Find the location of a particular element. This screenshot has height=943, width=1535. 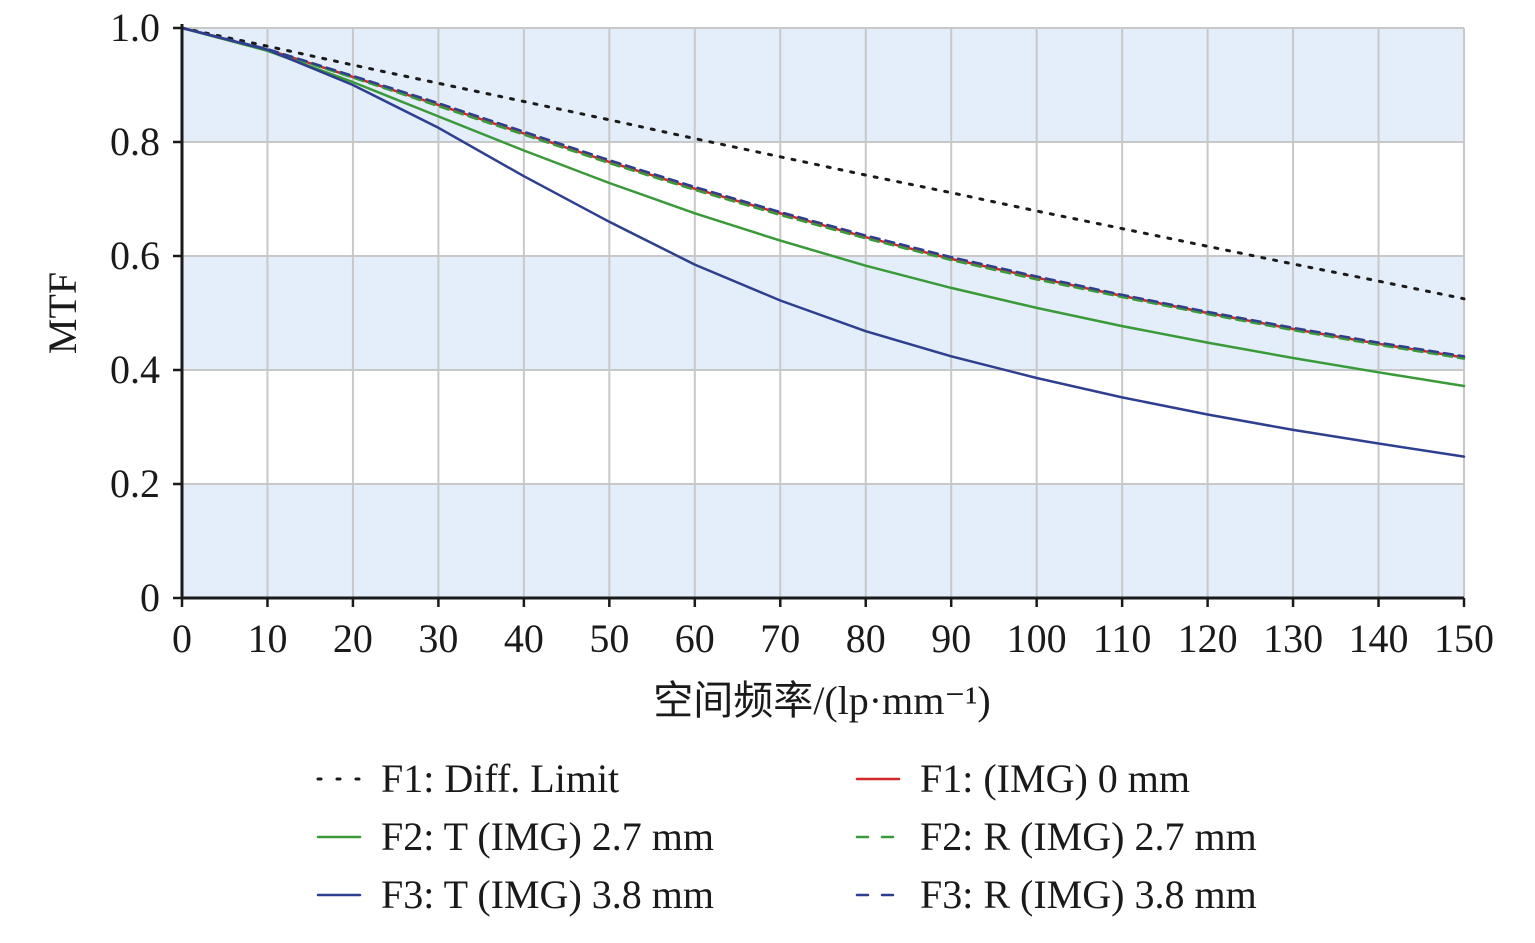

x-tick-label: 50 is located at coordinates (609, 638).